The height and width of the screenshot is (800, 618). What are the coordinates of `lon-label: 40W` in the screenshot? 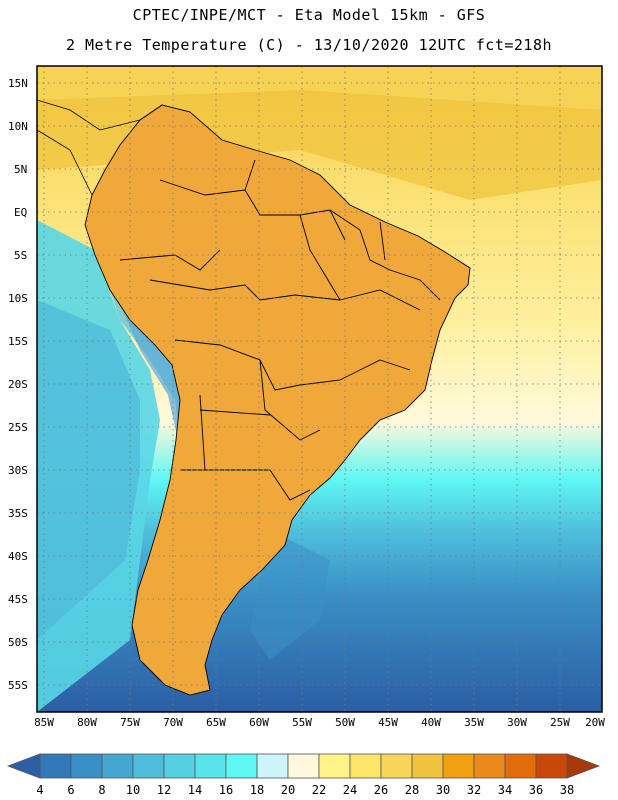 It's located at (431, 722).